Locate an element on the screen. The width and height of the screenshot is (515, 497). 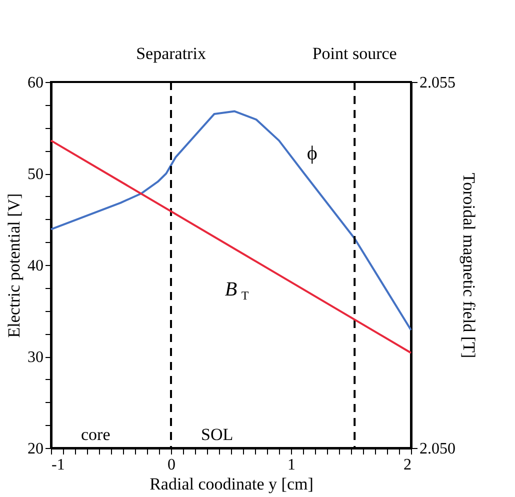
x-tick-label: 0 is located at coordinates (172, 465).